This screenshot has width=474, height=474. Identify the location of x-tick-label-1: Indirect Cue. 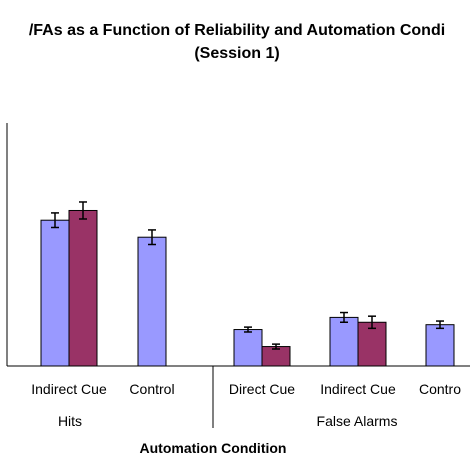
(69, 389).